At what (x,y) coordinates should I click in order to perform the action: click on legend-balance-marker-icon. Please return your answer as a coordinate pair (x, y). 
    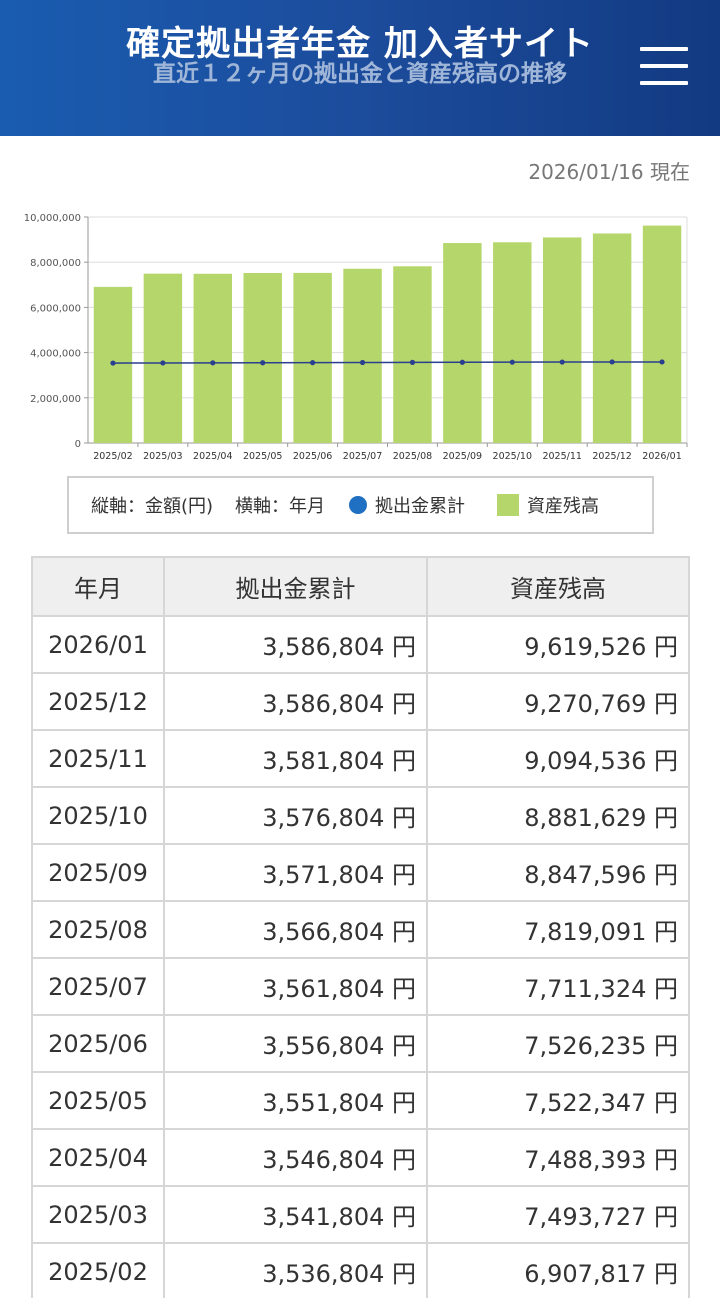
    Looking at the image, I should click on (508, 505).